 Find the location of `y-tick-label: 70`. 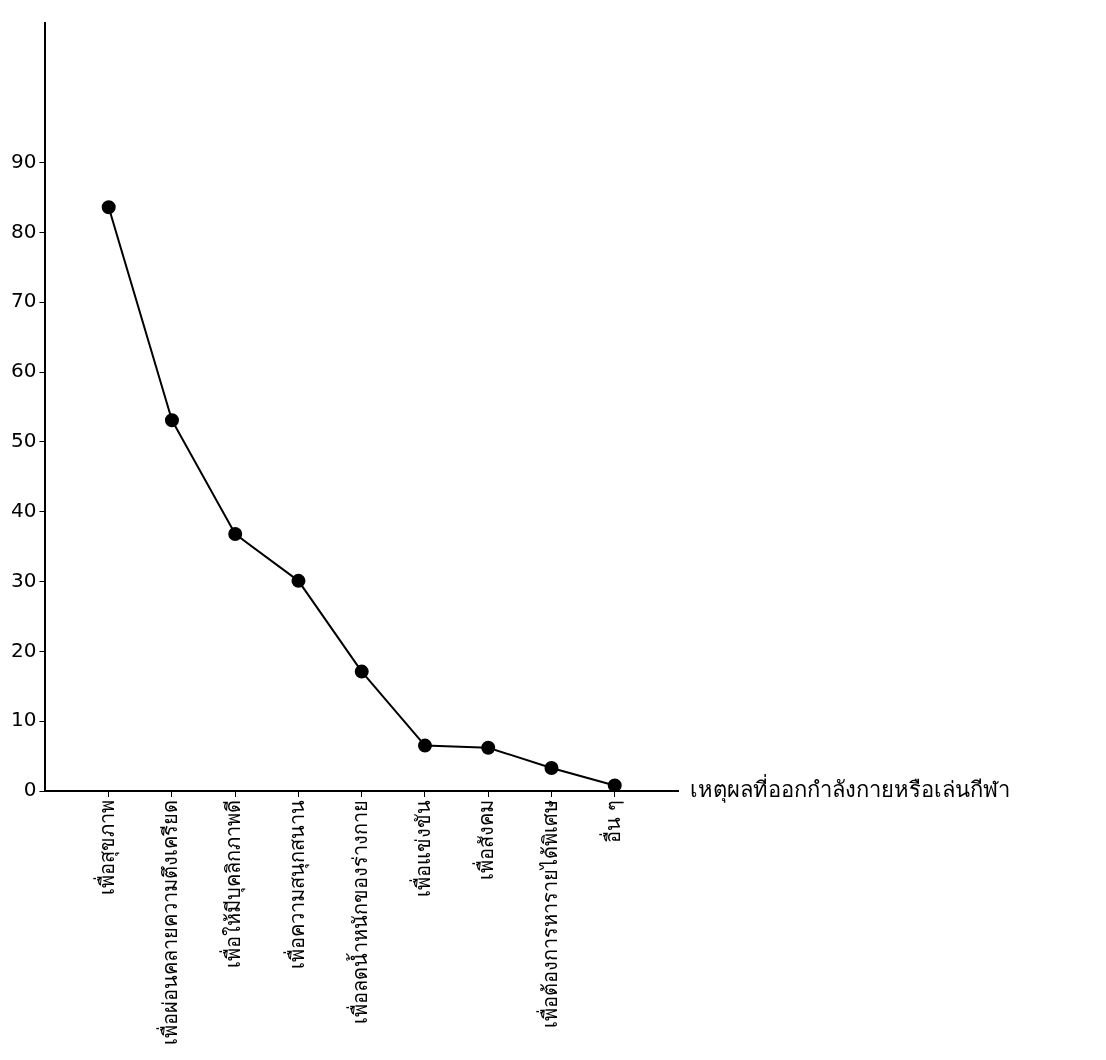

y-tick-label: 70 is located at coordinates (24, 300).